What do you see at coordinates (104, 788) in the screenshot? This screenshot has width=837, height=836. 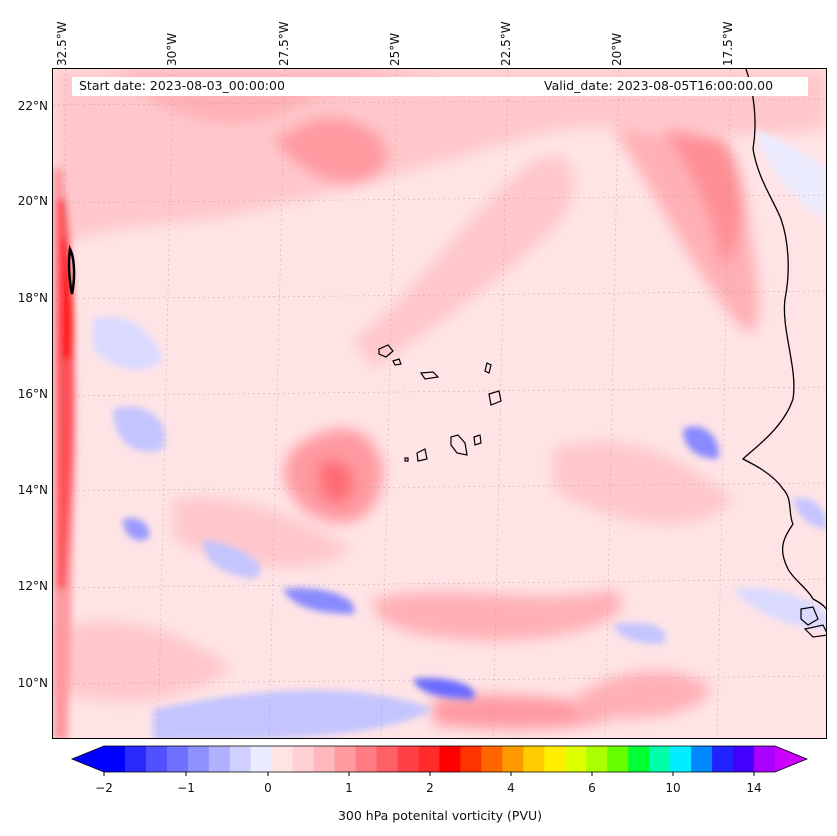 I see `cb-tick-minus2: −2` at bounding box center [104, 788].